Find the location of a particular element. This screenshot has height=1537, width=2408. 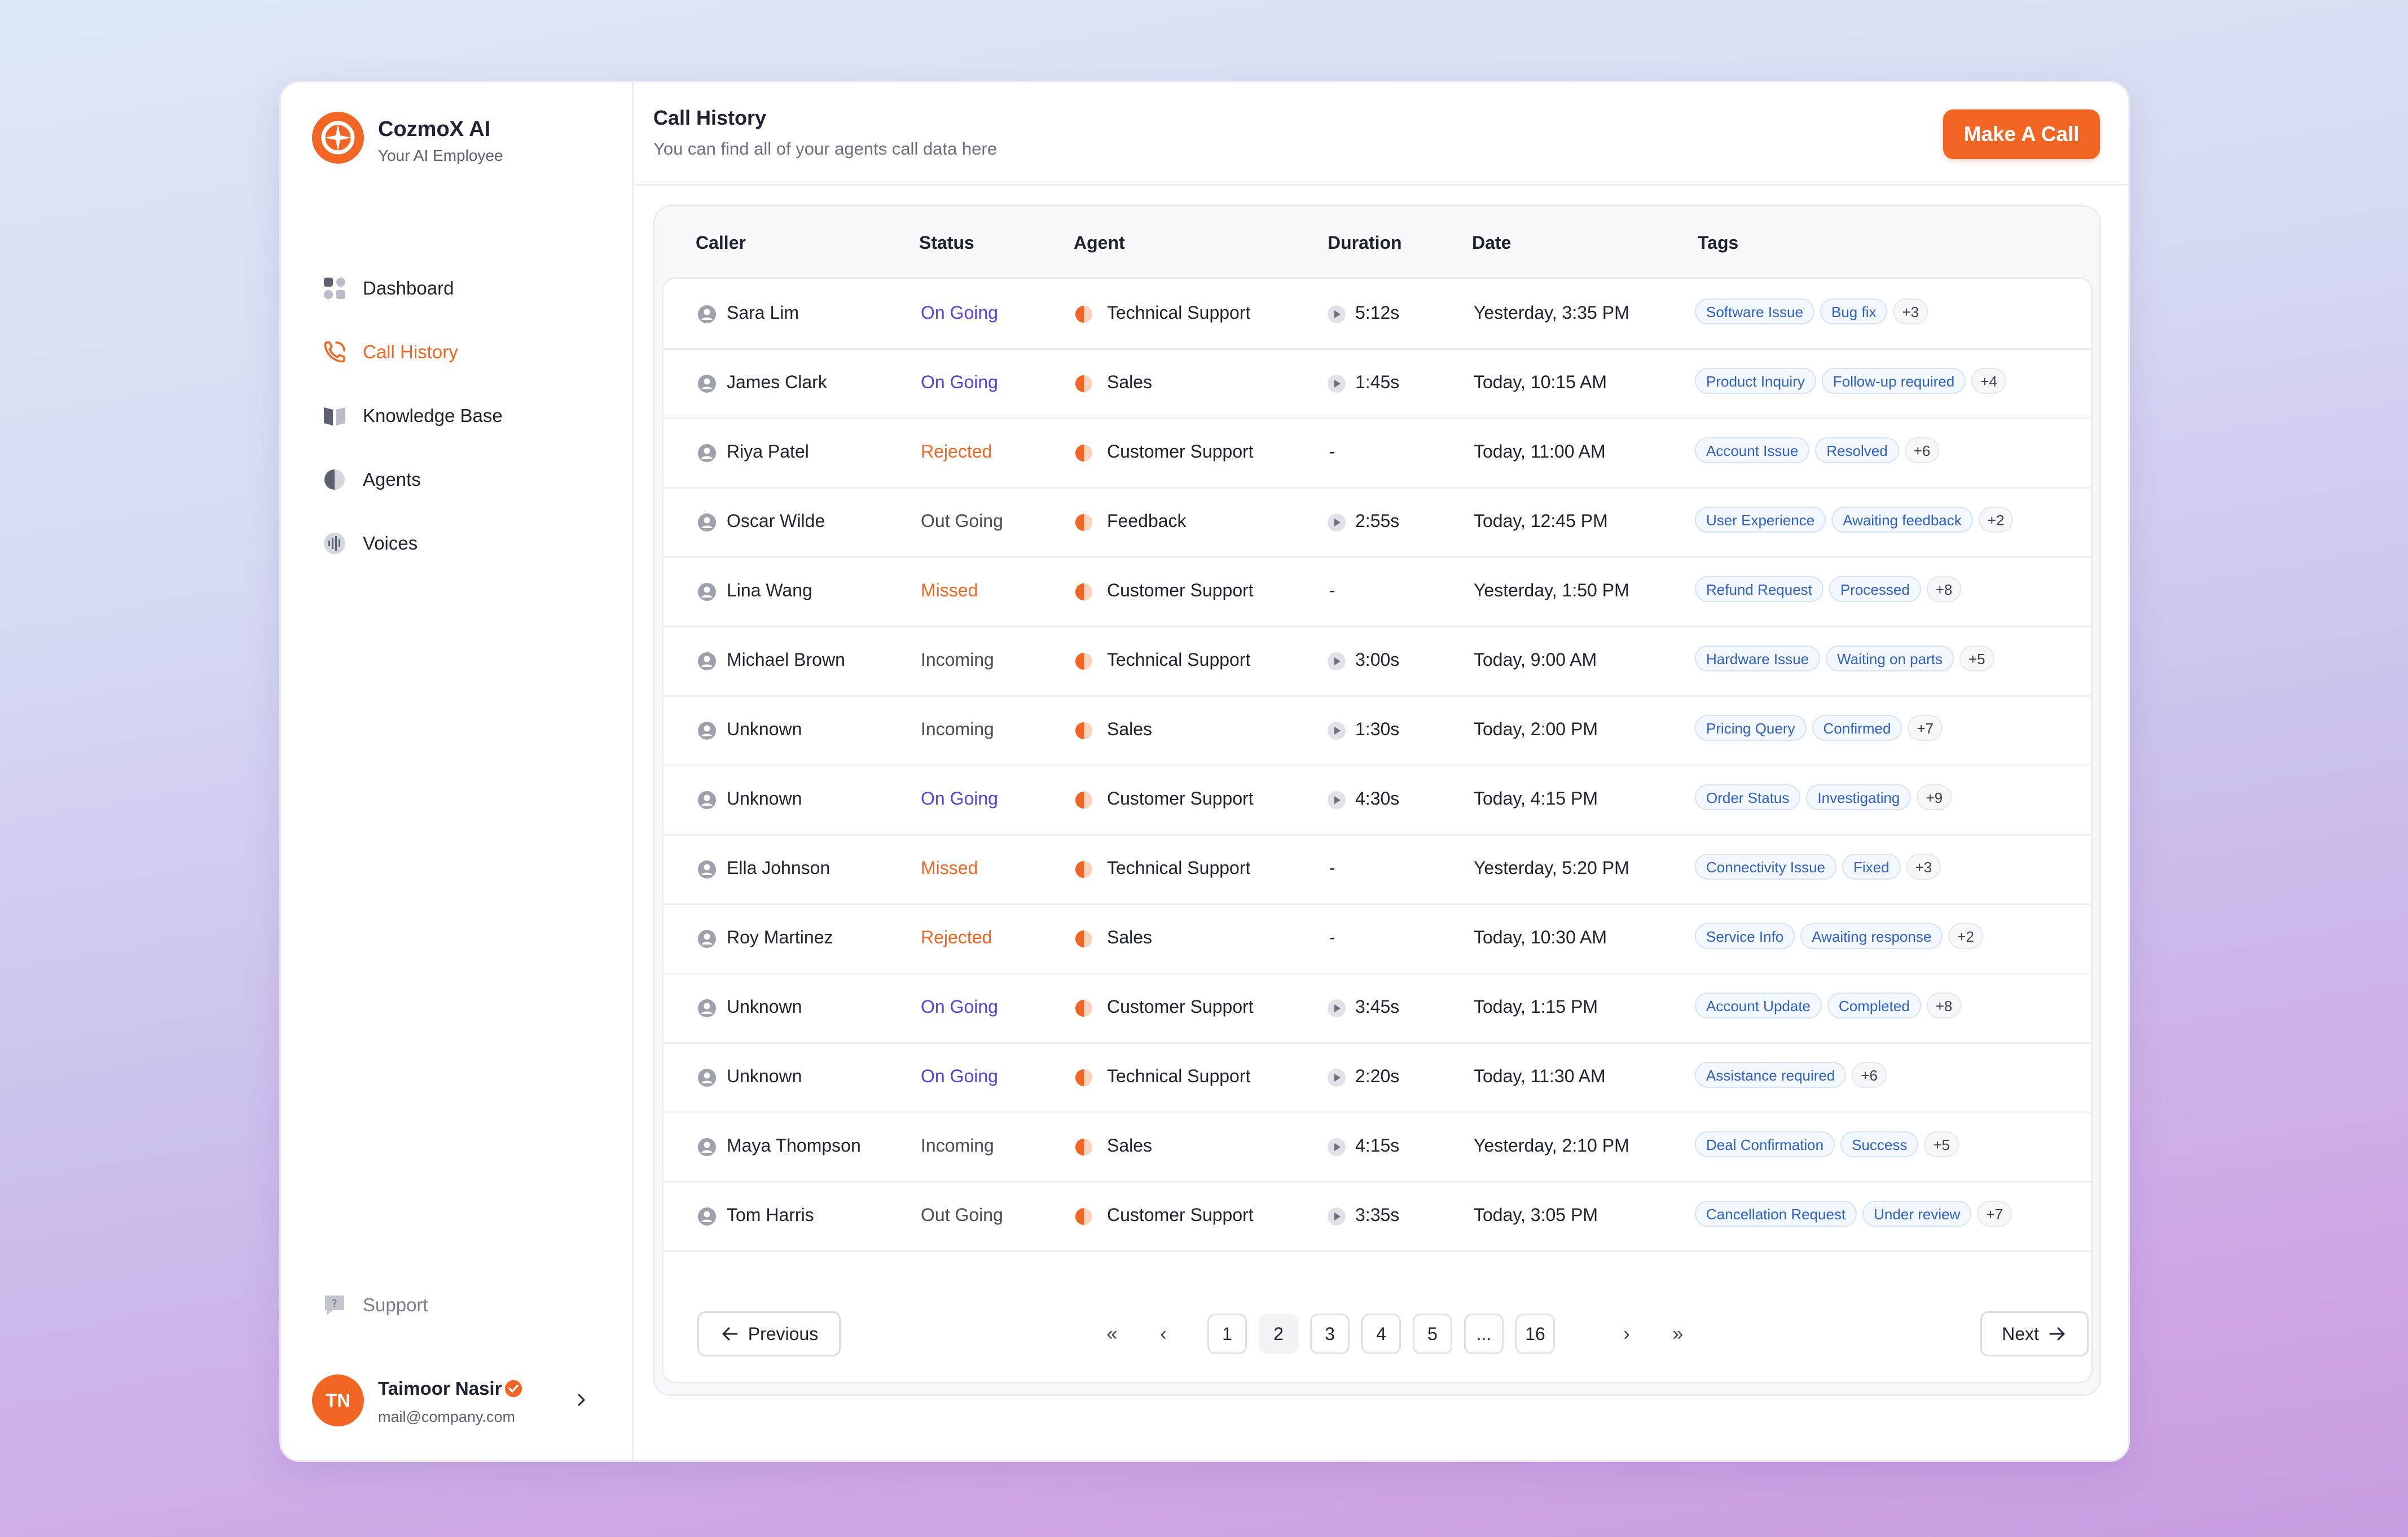

tag-chip: Product Inquiry is located at coordinates (1756, 381).